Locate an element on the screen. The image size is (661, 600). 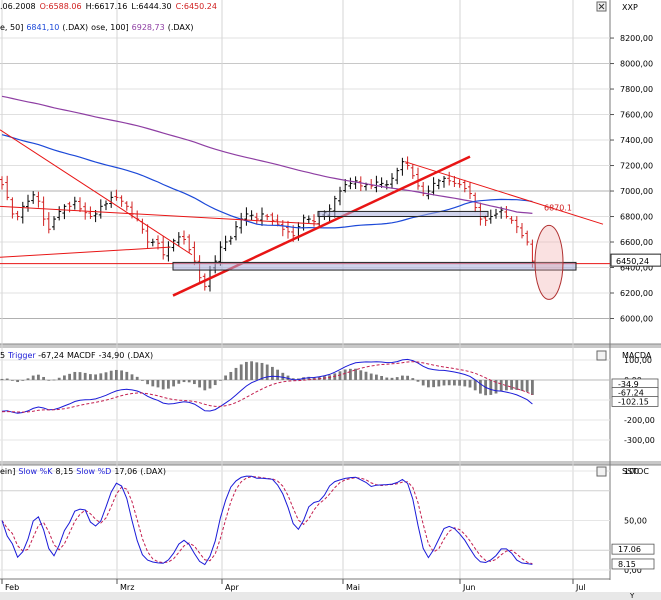
resistance-line is located at coordinates (504, 193).